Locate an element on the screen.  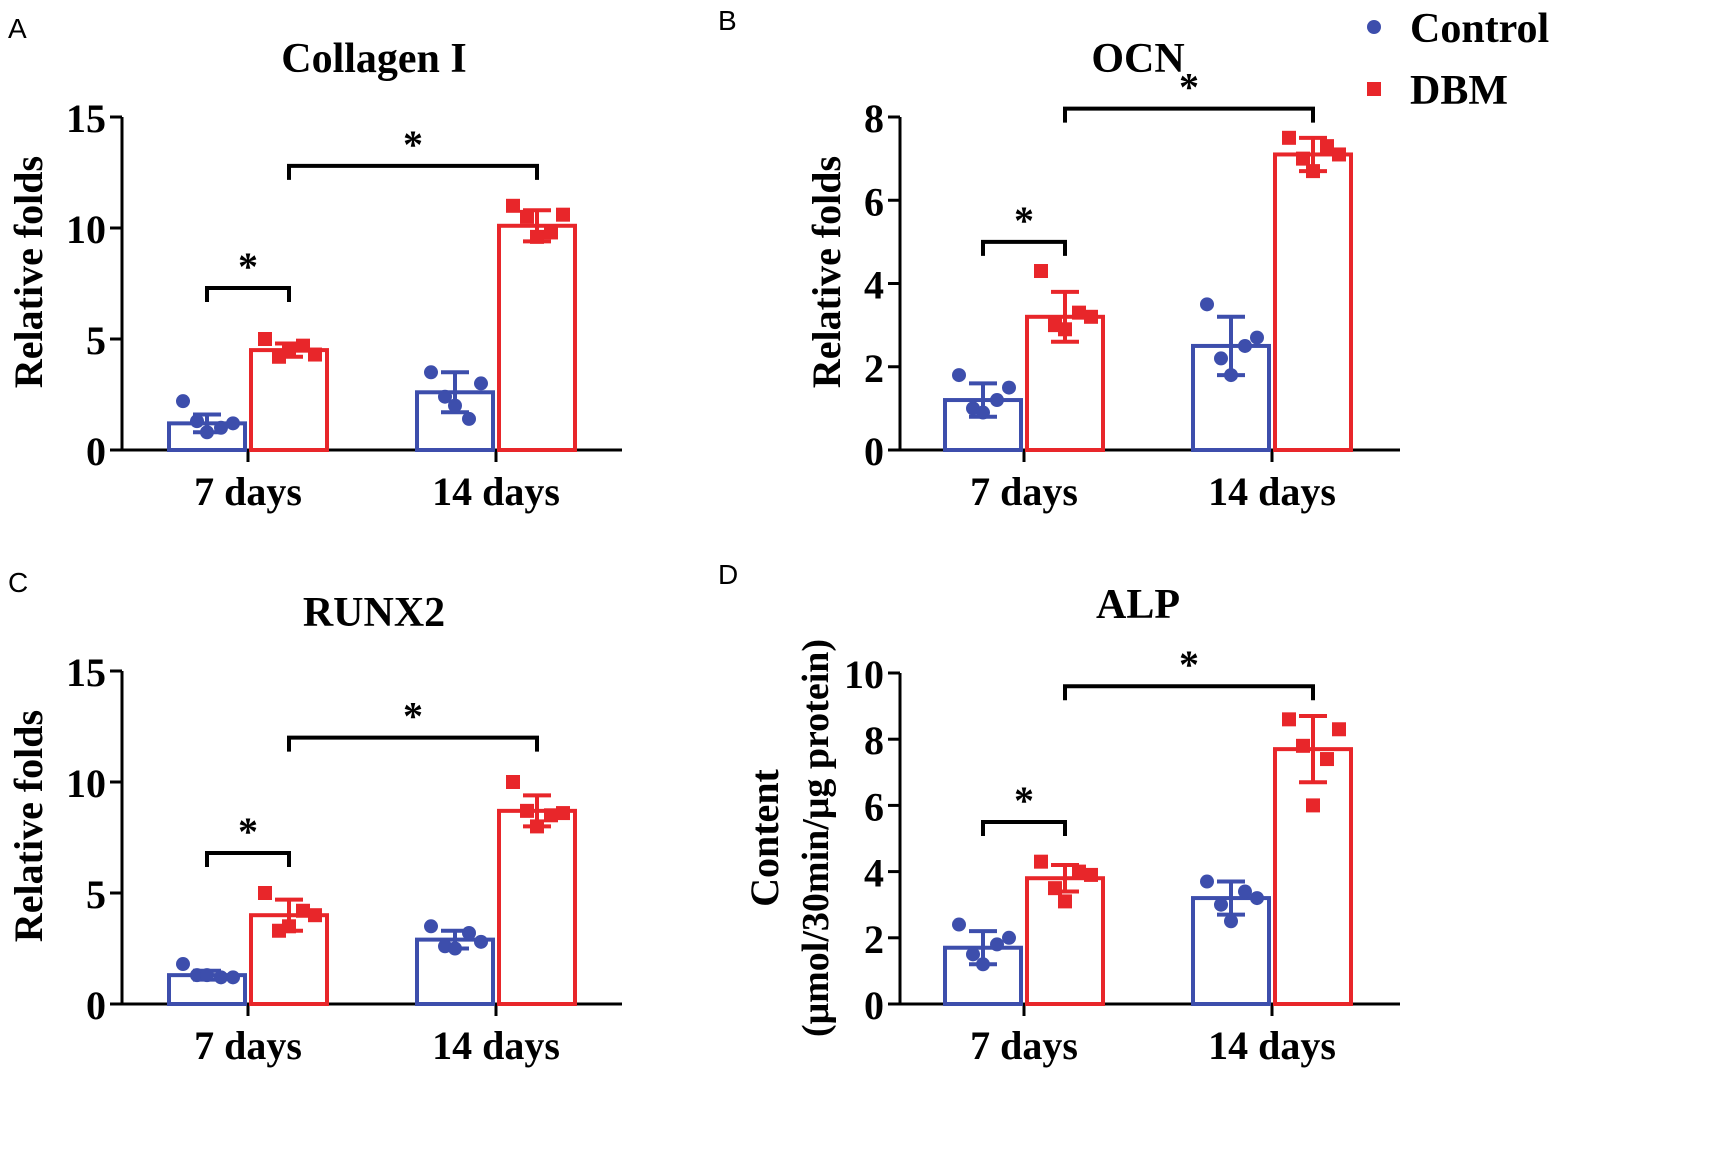
plot-area: 0 2 4 6 8 7 days 14 days * * is located at coordinates (1132, 289).